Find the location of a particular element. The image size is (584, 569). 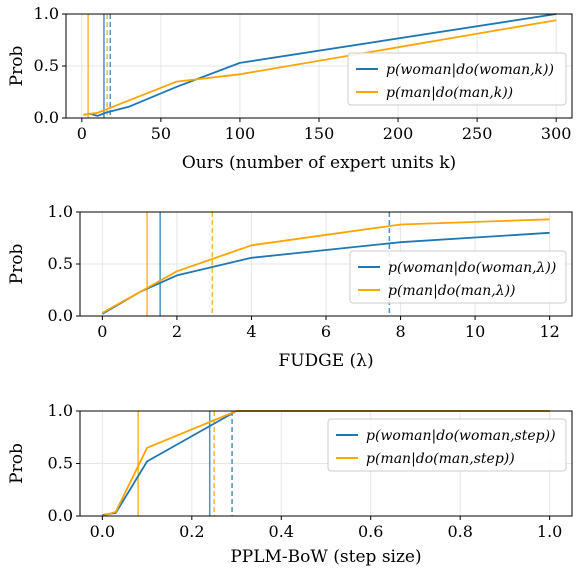

x-tick-label: 250 is located at coordinates (477, 133).